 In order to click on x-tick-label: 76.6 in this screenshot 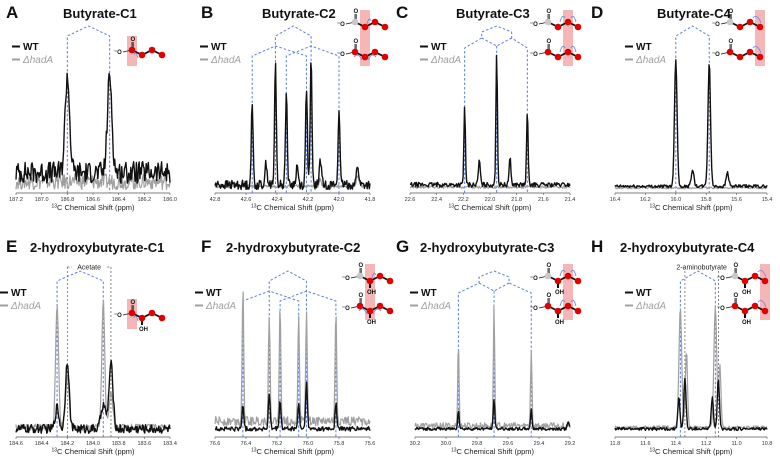, I will do `click(215, 444)`.